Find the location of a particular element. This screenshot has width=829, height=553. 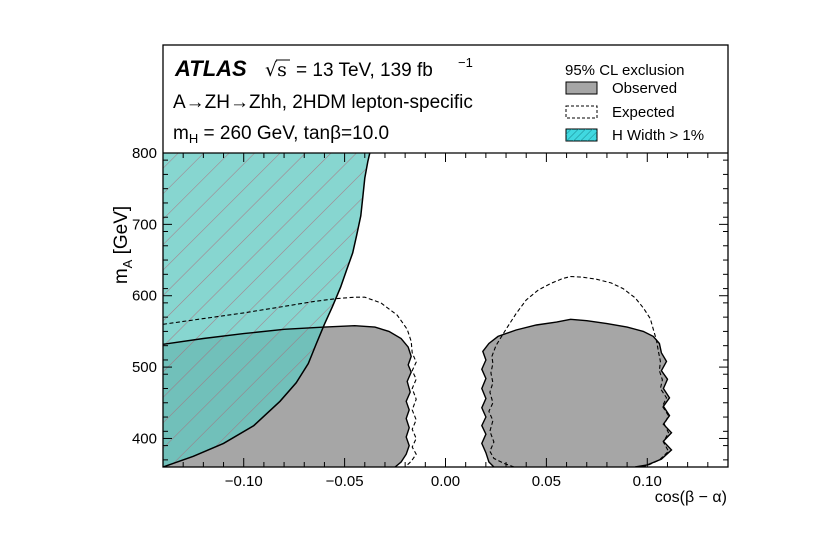

legend-width-hatch is located at coordinates (581, 135).